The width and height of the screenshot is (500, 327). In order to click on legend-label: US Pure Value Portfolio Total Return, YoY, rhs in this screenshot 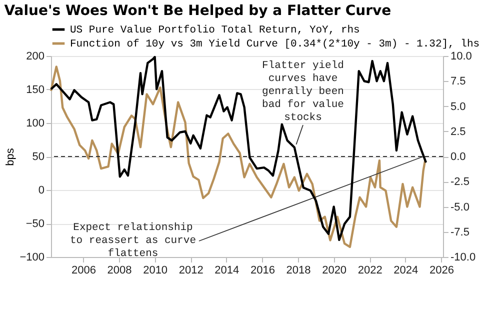, I will do `click(215, 30)`.